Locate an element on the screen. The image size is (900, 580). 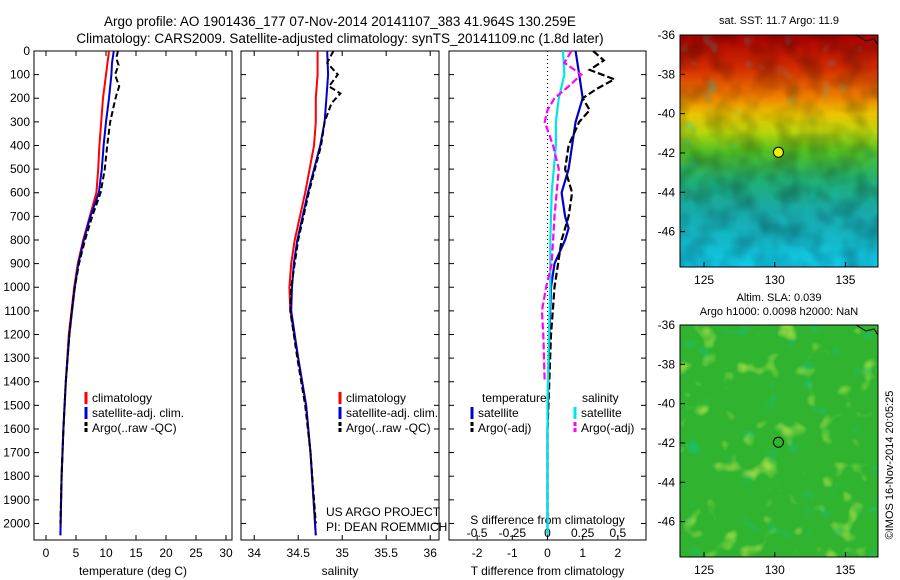
sla-map-image is located at coordinates (779, 441).